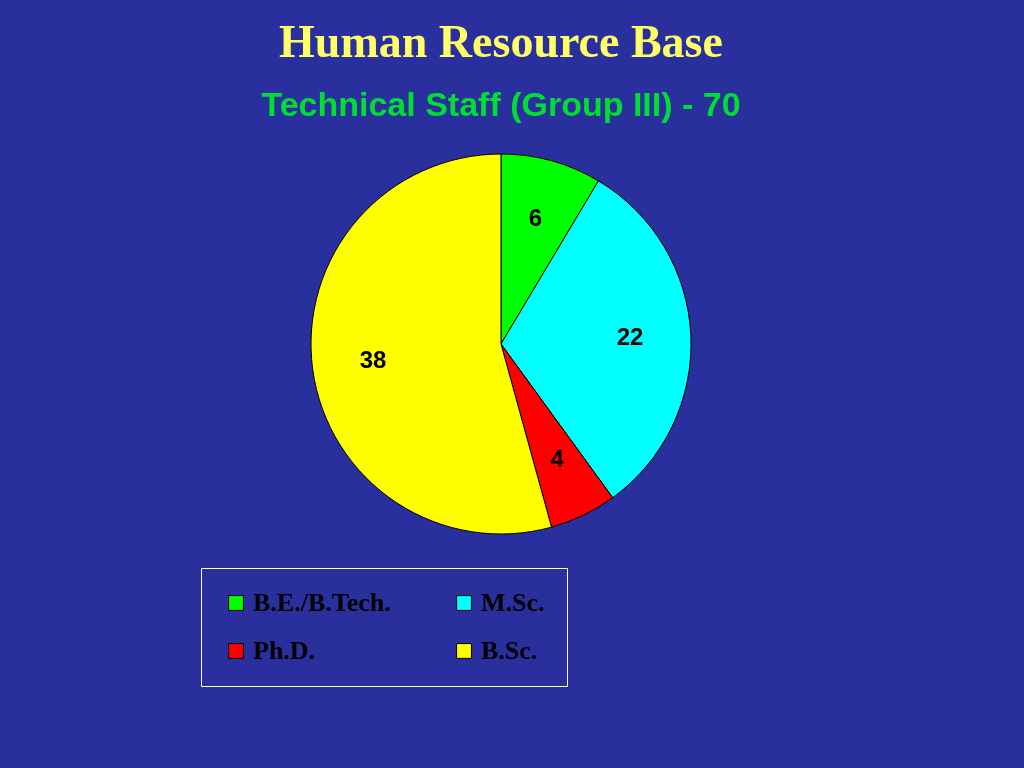 Image resolution: width=1024 pixels, height=768 pixels. I want to click on chart-title: Human Resource Base, so click(501, 41).